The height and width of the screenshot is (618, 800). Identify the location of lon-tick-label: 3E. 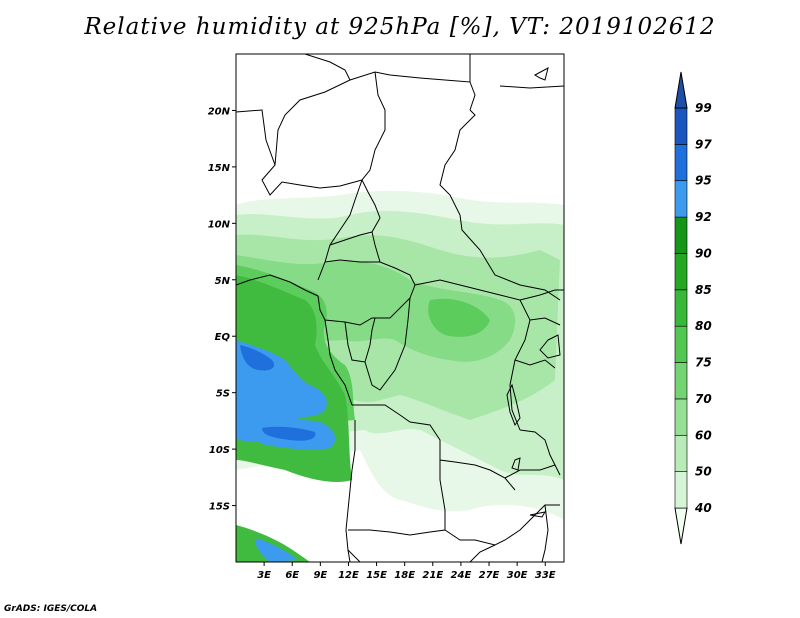
(264, 575).